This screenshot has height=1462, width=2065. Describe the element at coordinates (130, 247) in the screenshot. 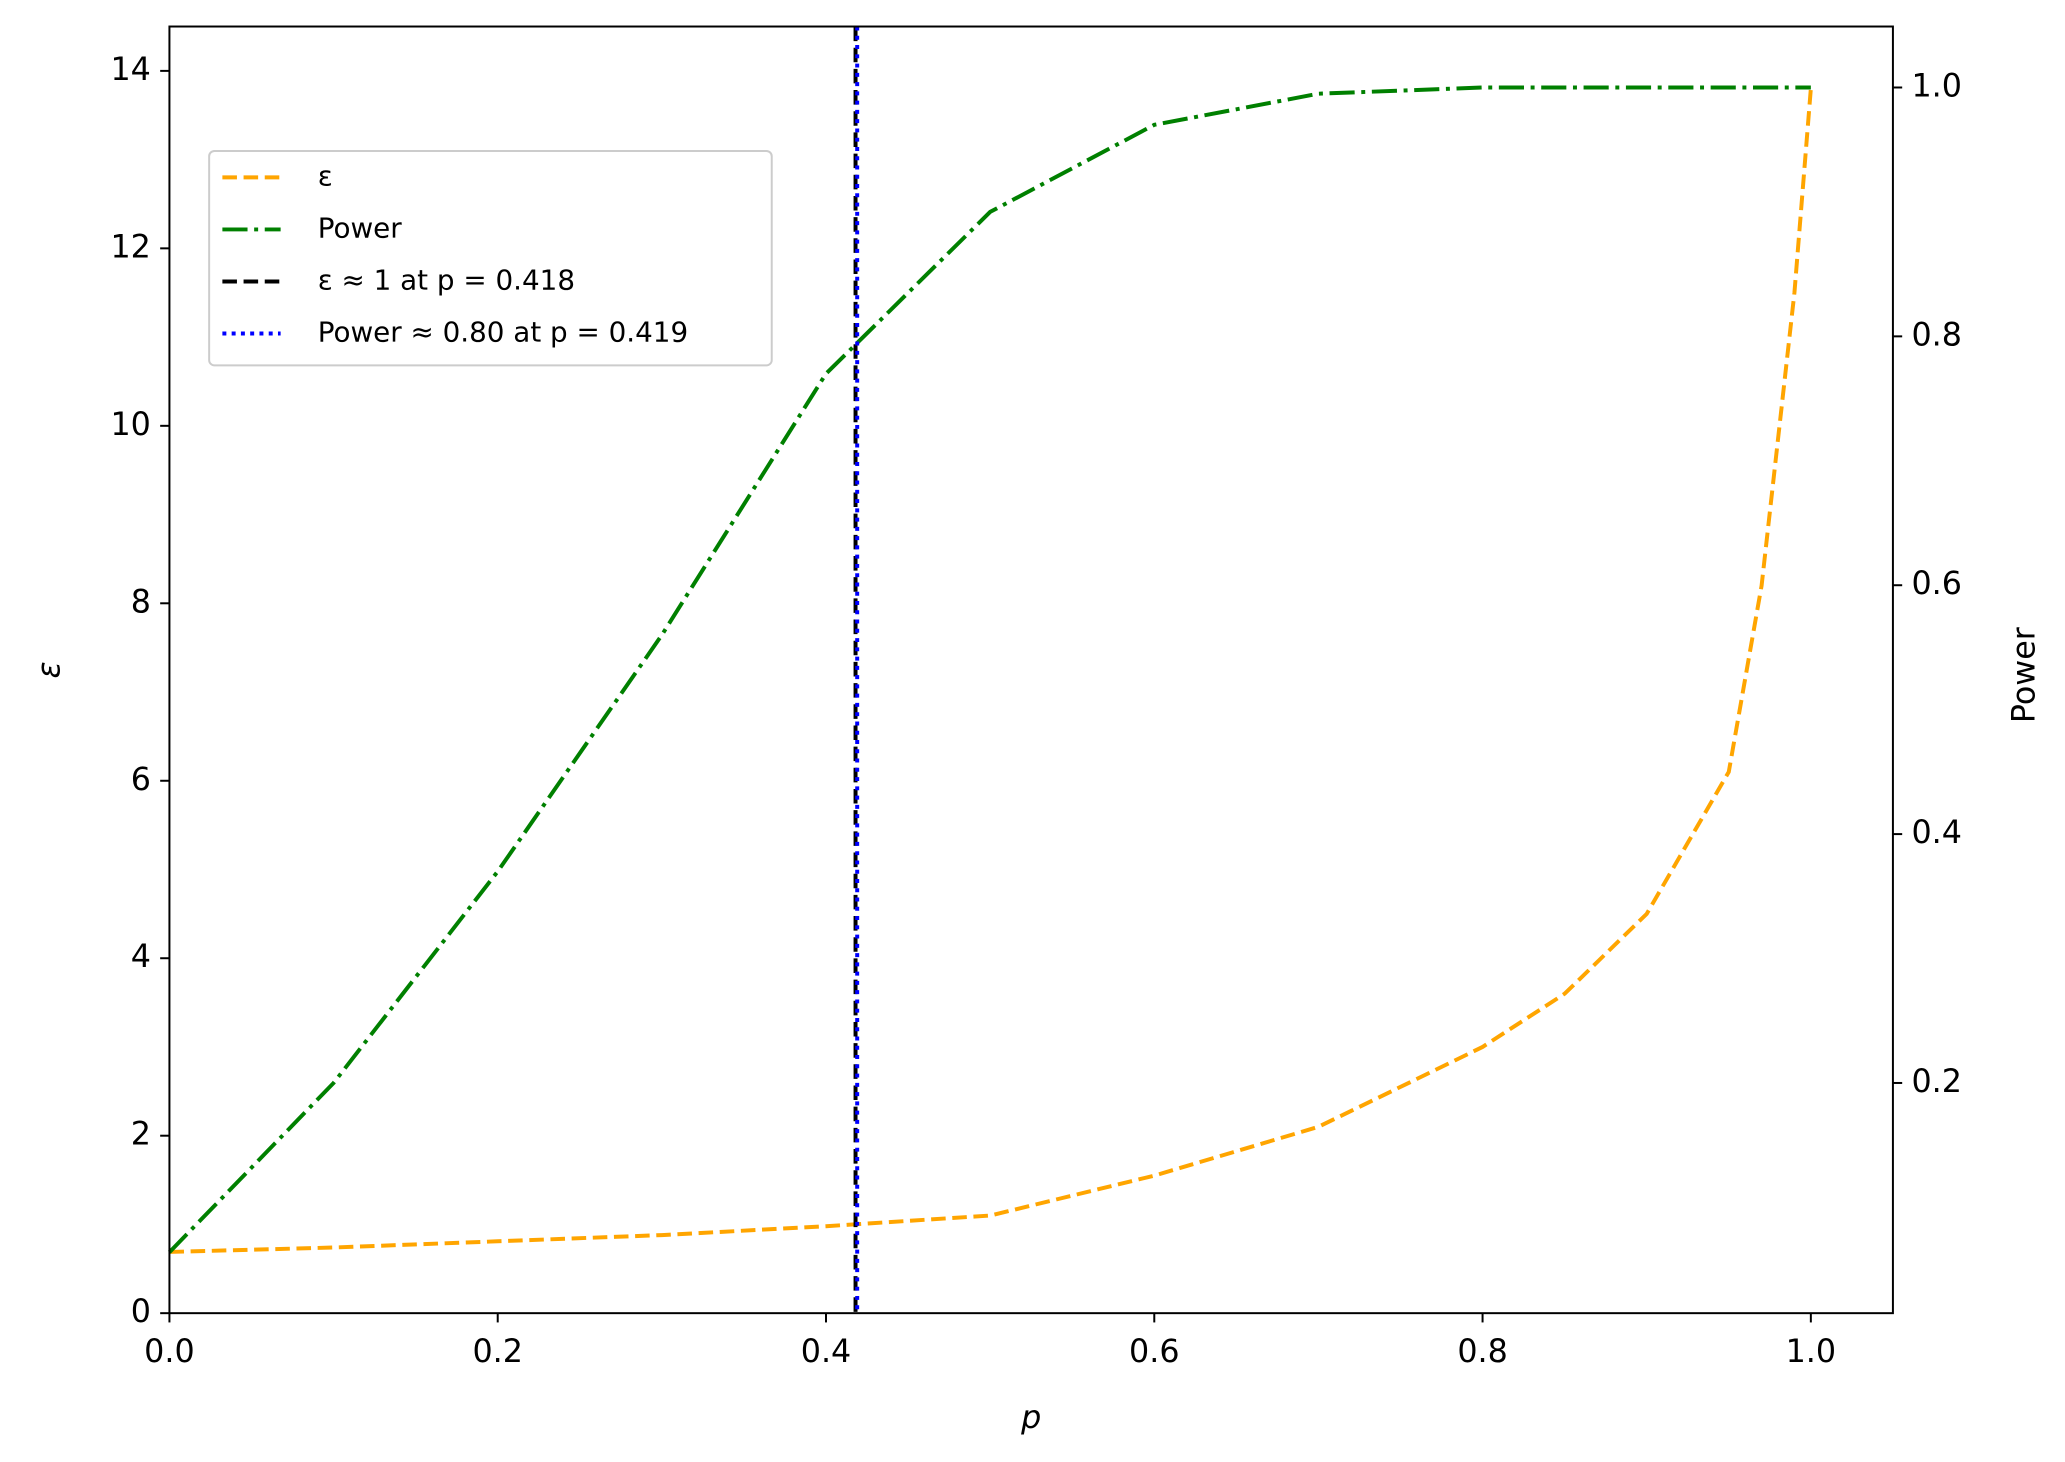

I see `y-tick-label: 12` at that location.